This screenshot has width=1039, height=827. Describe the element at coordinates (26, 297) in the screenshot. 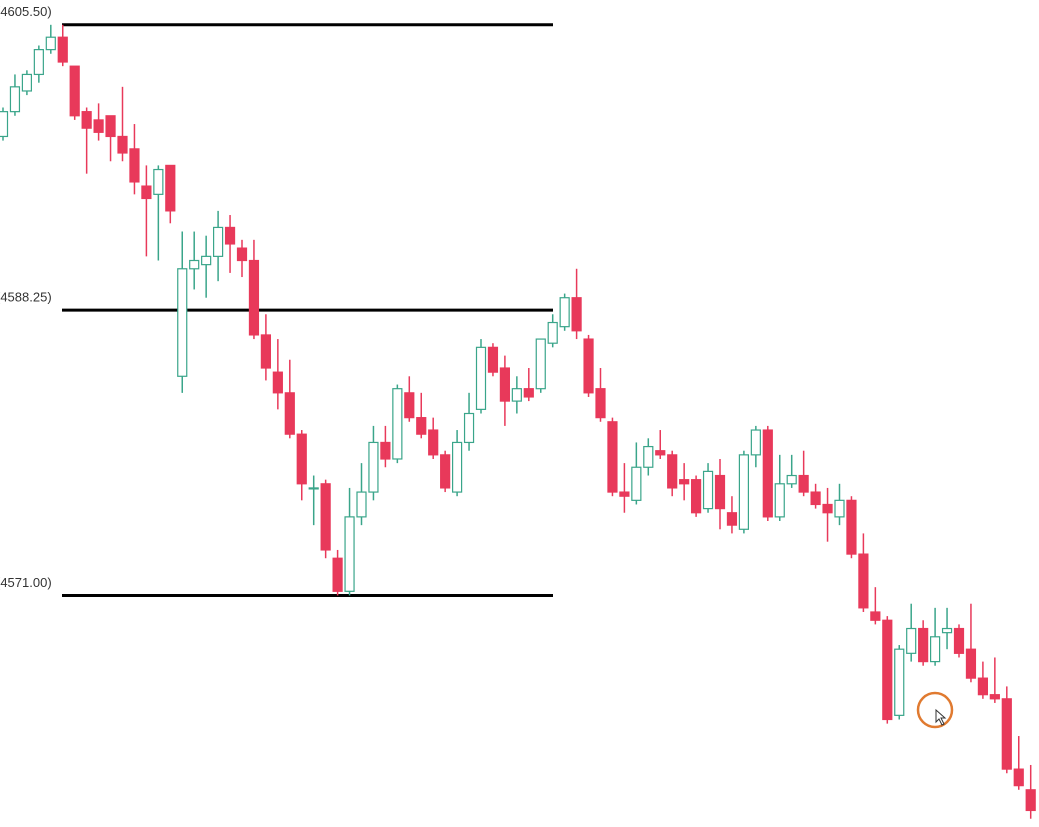

I see `level-label: (4588.25)` at that location.